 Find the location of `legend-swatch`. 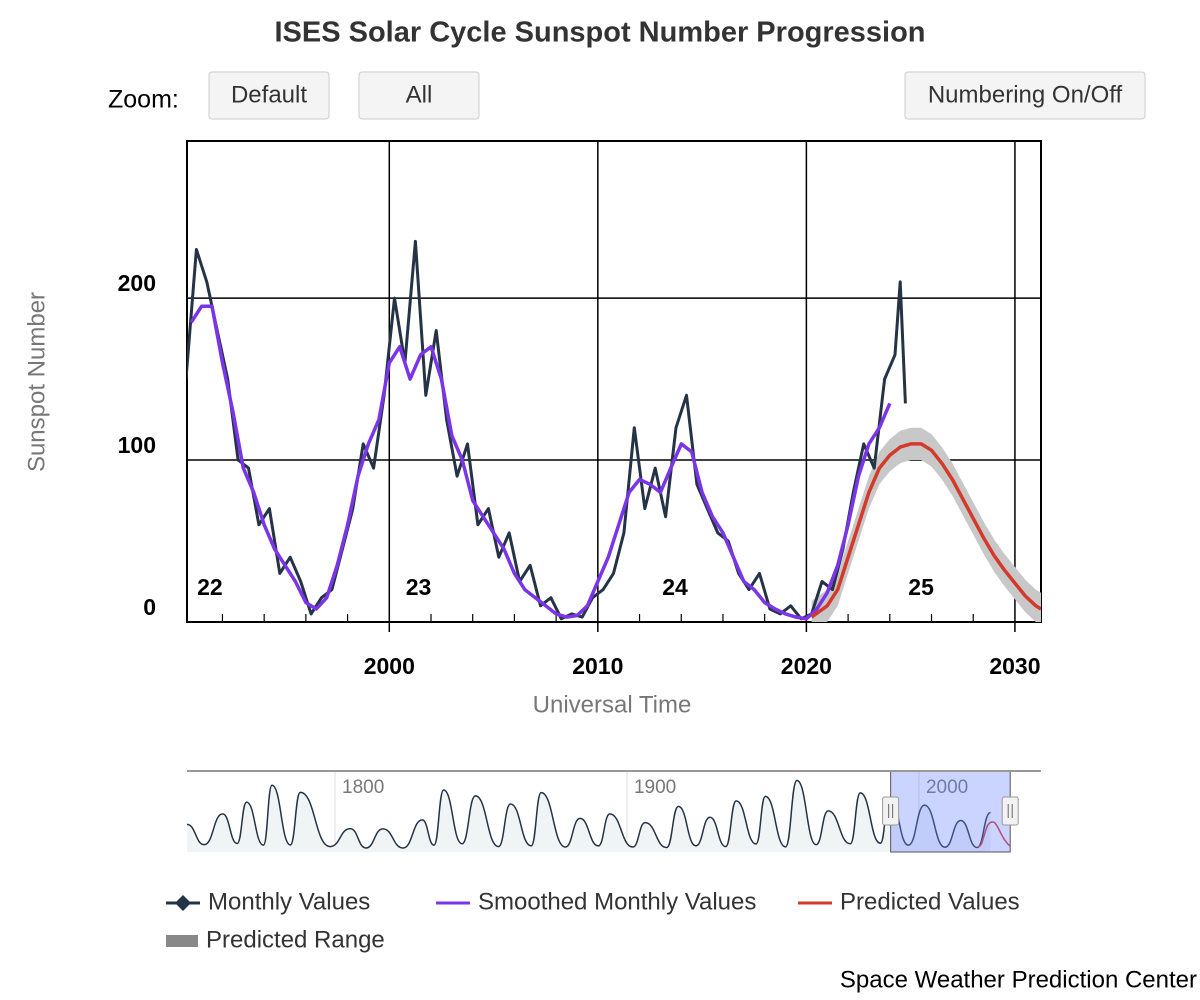

legend-swatch is located at coordinates (182, 941).